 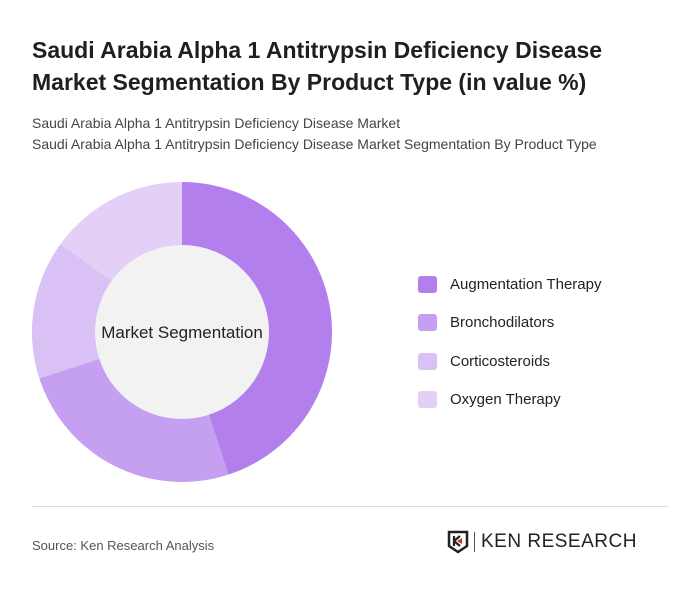 I want to click on legend-item: Augmentation Therapy, so click(x=510, y=284).